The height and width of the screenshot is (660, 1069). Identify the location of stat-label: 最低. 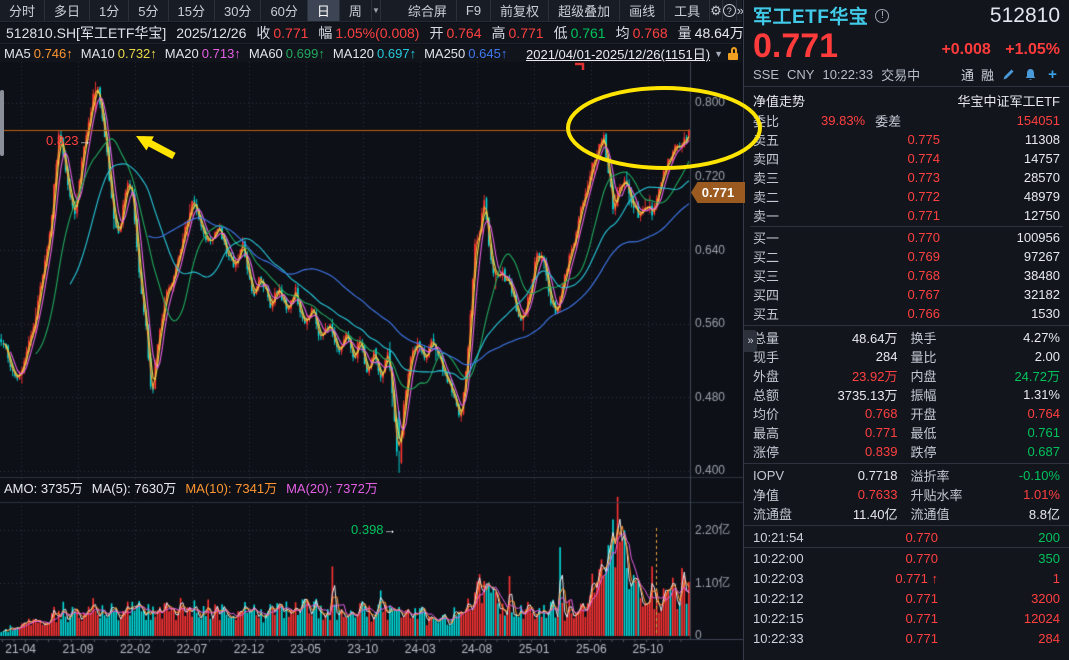
(923, 433).